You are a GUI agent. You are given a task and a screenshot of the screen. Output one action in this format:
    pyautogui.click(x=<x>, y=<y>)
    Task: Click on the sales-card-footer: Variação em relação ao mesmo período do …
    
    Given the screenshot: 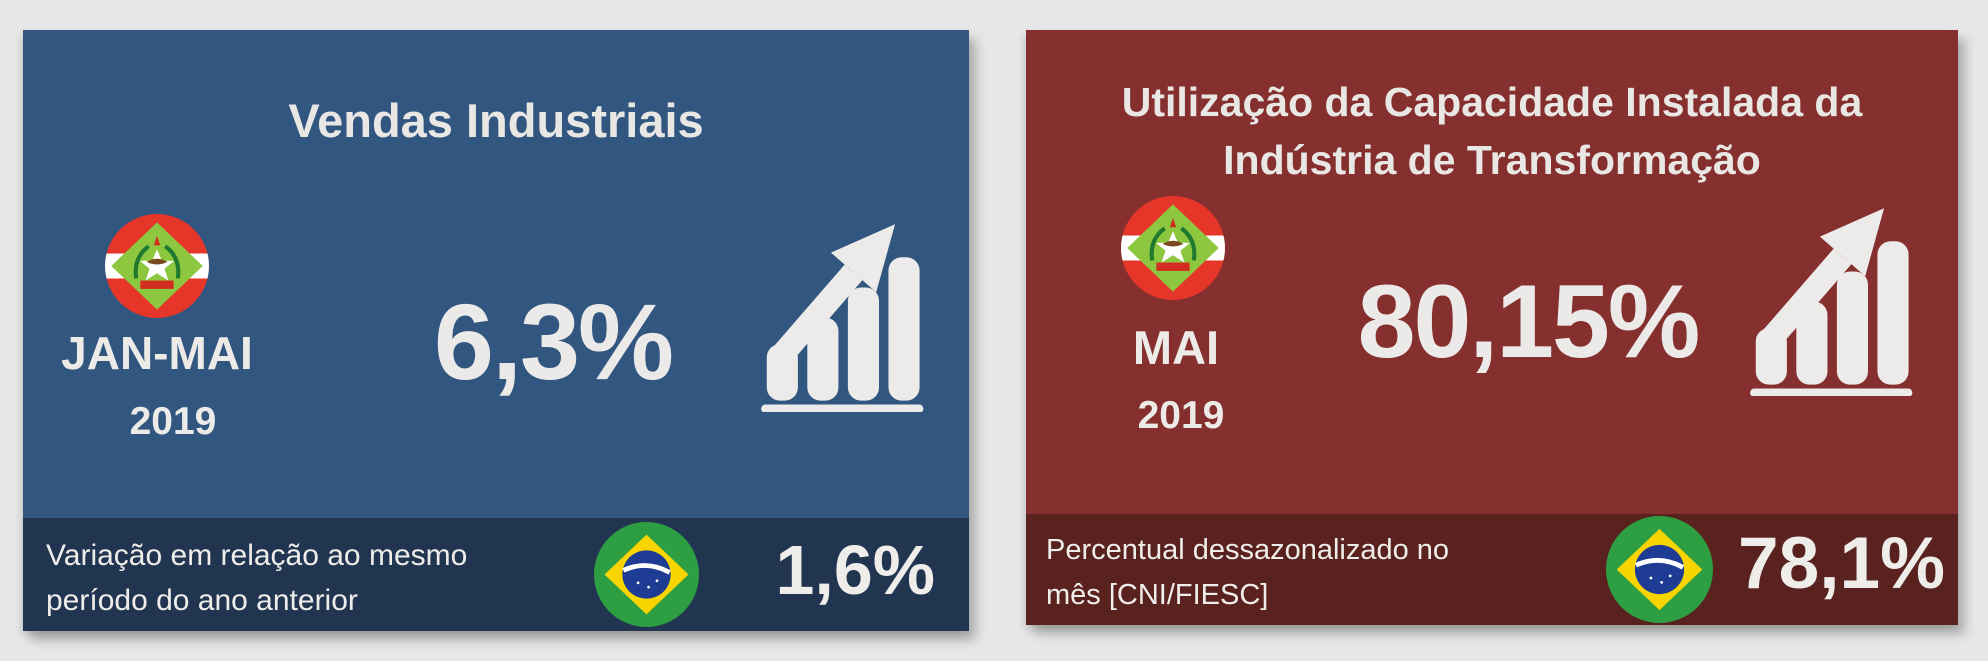 What is the action you would take?
    pyautogui.click(x=496, y=574)
    